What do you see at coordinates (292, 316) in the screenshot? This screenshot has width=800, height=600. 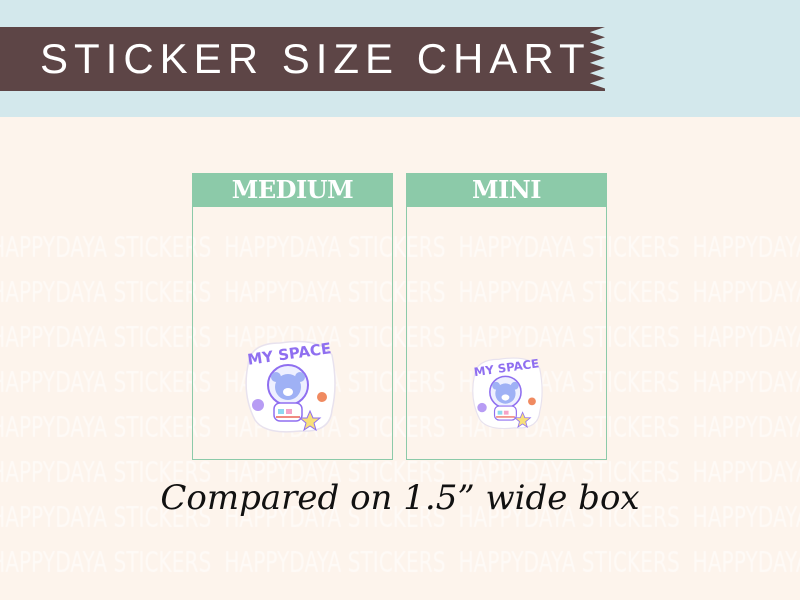 I see `size-box-medium: MEDIUM` at bounding box center [292, 316].